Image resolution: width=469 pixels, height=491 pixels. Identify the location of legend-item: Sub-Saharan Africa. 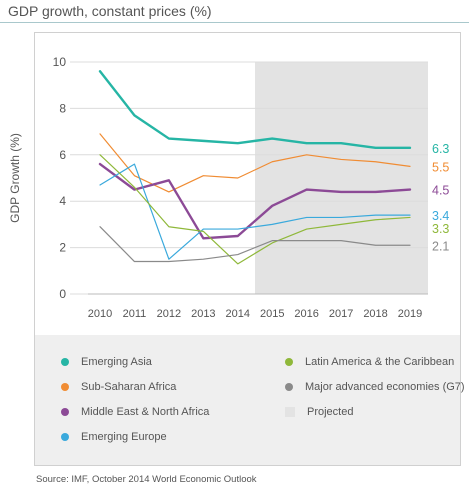
(118, 387).